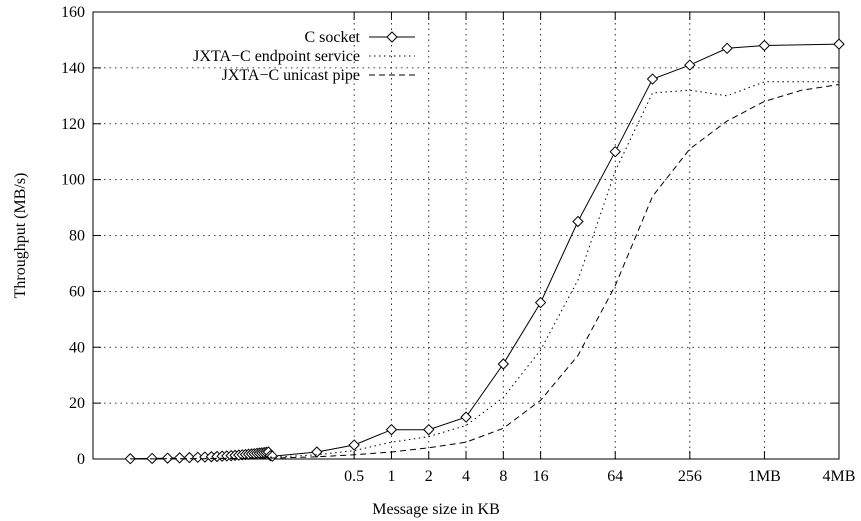 Image resolution: width=861 pixels, height=521 pixels. What do you see at coordinates (77, 347) in the screenshot?
I see `y-tick-label: 40` at bounding box center [77, 347].